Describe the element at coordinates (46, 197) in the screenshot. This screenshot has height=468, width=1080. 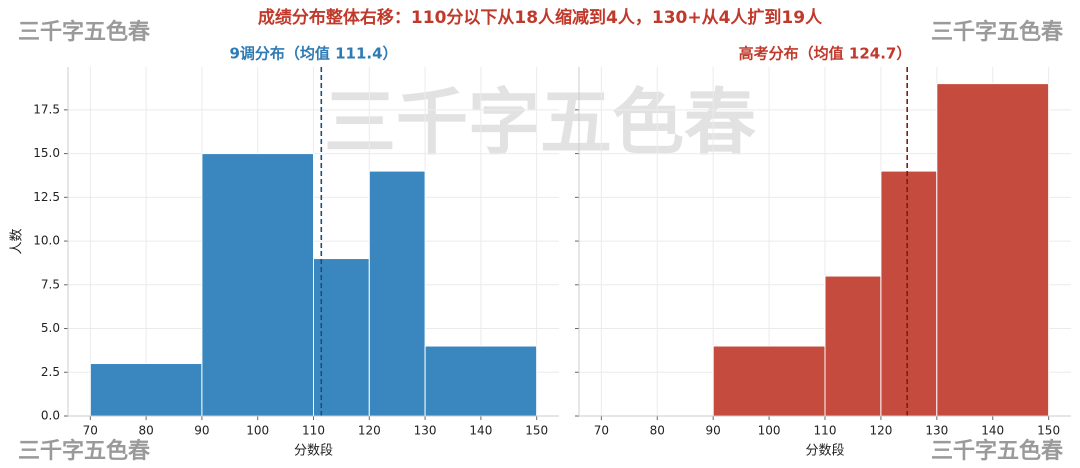
I see `y-tick-label: 12.5` at that location.